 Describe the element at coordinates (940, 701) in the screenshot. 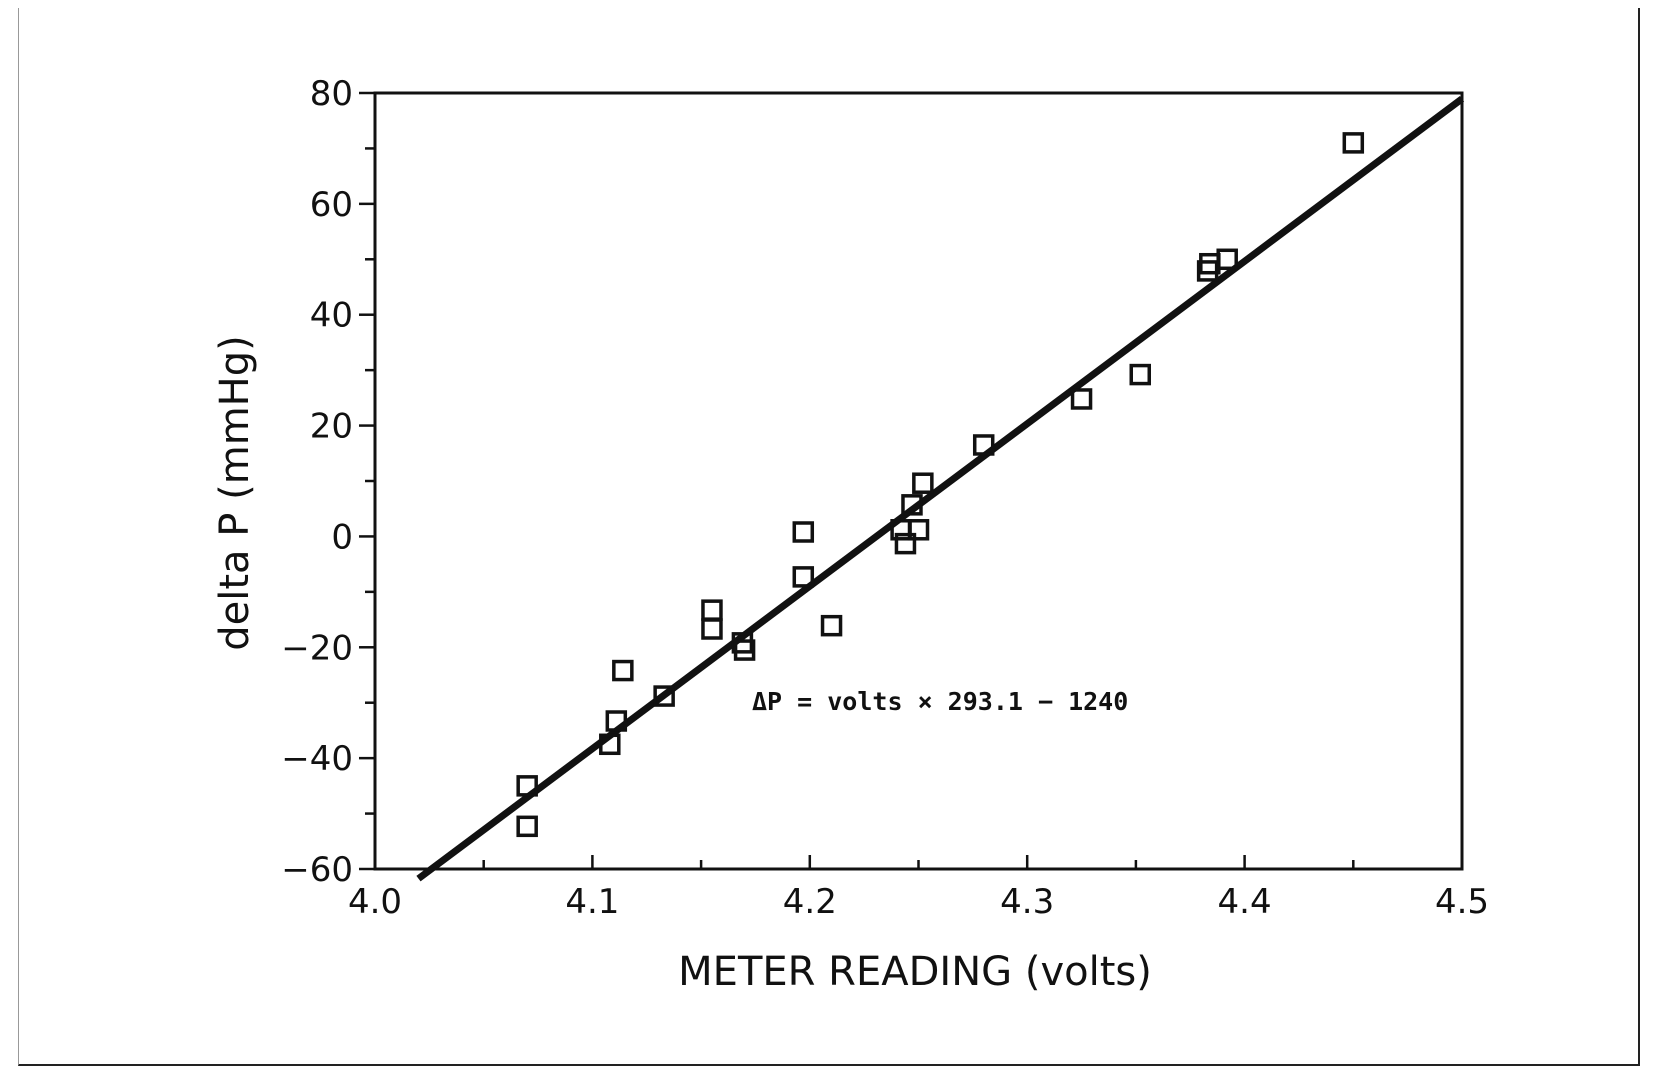

I see `fit-equation-annotation: ΔP = volts × 293.1 − 1240` at that location.